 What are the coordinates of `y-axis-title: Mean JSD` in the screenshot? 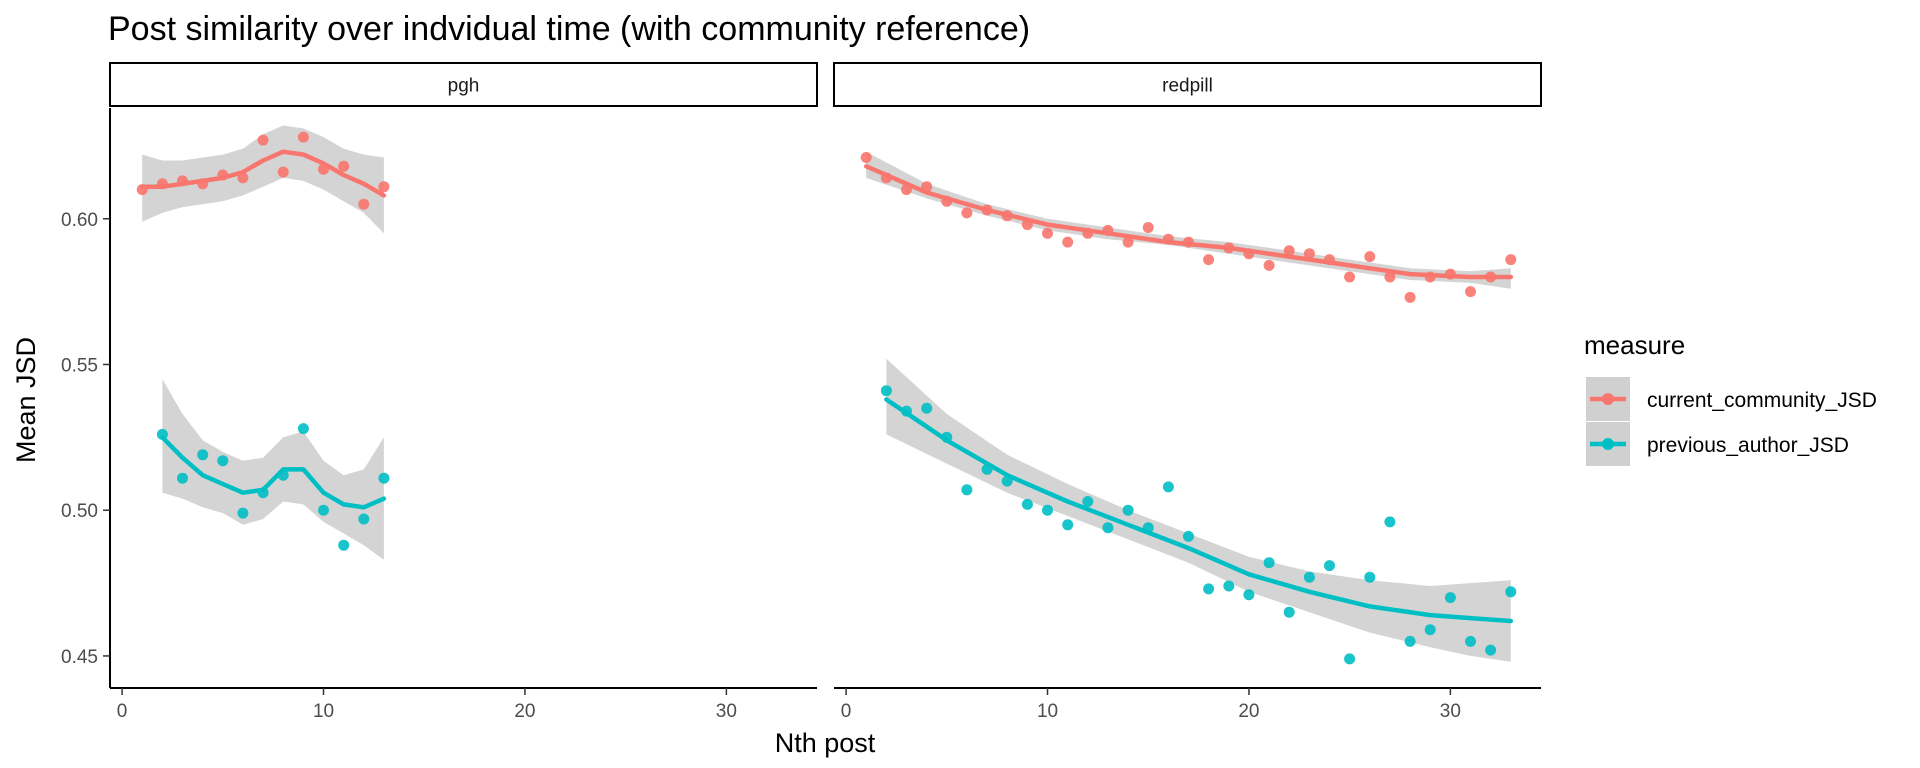 It's located at (26, 400).